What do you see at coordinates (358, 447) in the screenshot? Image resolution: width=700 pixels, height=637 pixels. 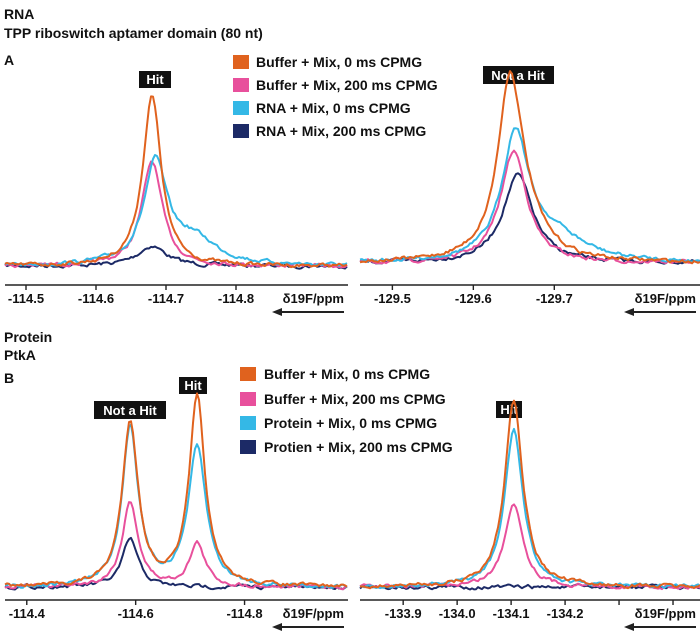 I see `legend-label: Protien + Mix, 200 ms CPMG` at bounding box center [358, 447].